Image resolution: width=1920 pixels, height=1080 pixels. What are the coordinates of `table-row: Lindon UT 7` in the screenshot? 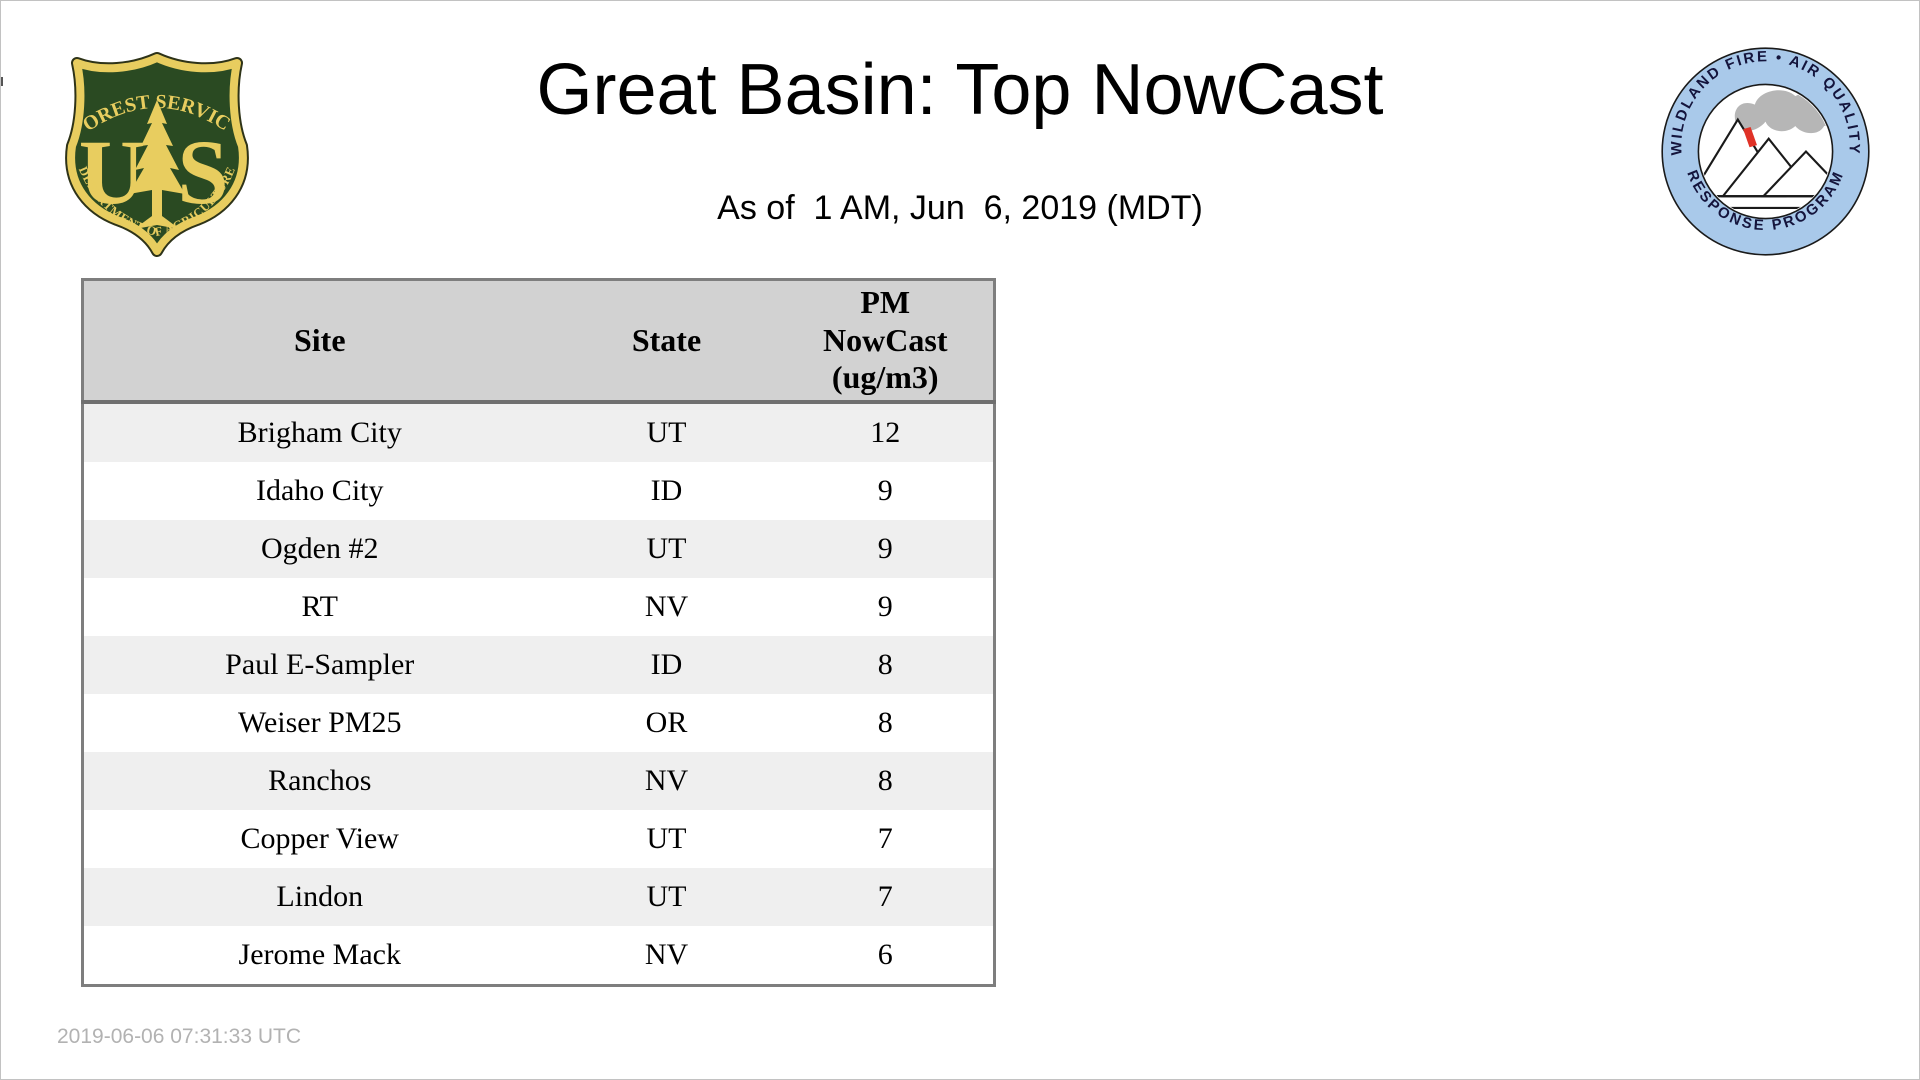 It's located at (538, 897).